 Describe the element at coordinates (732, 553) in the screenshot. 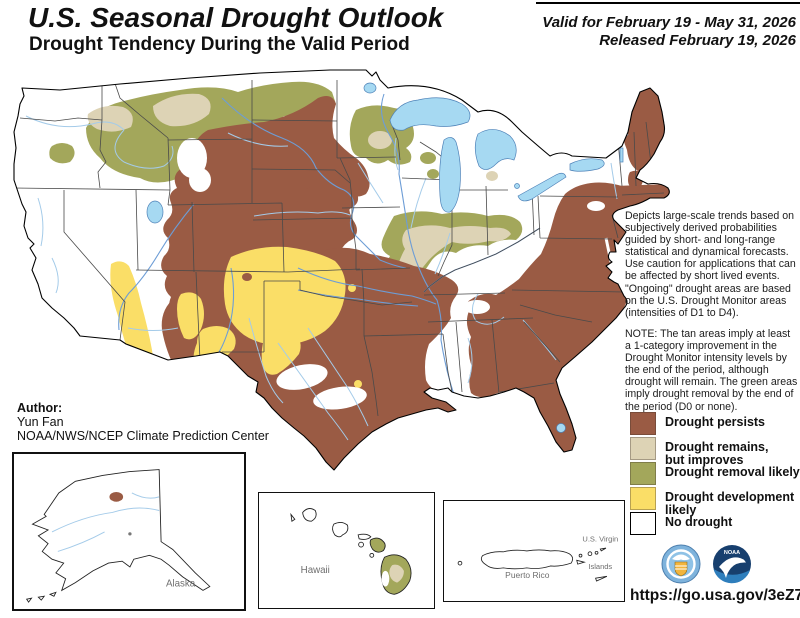

I see `noaa-logo-text: NOAA` at that location.